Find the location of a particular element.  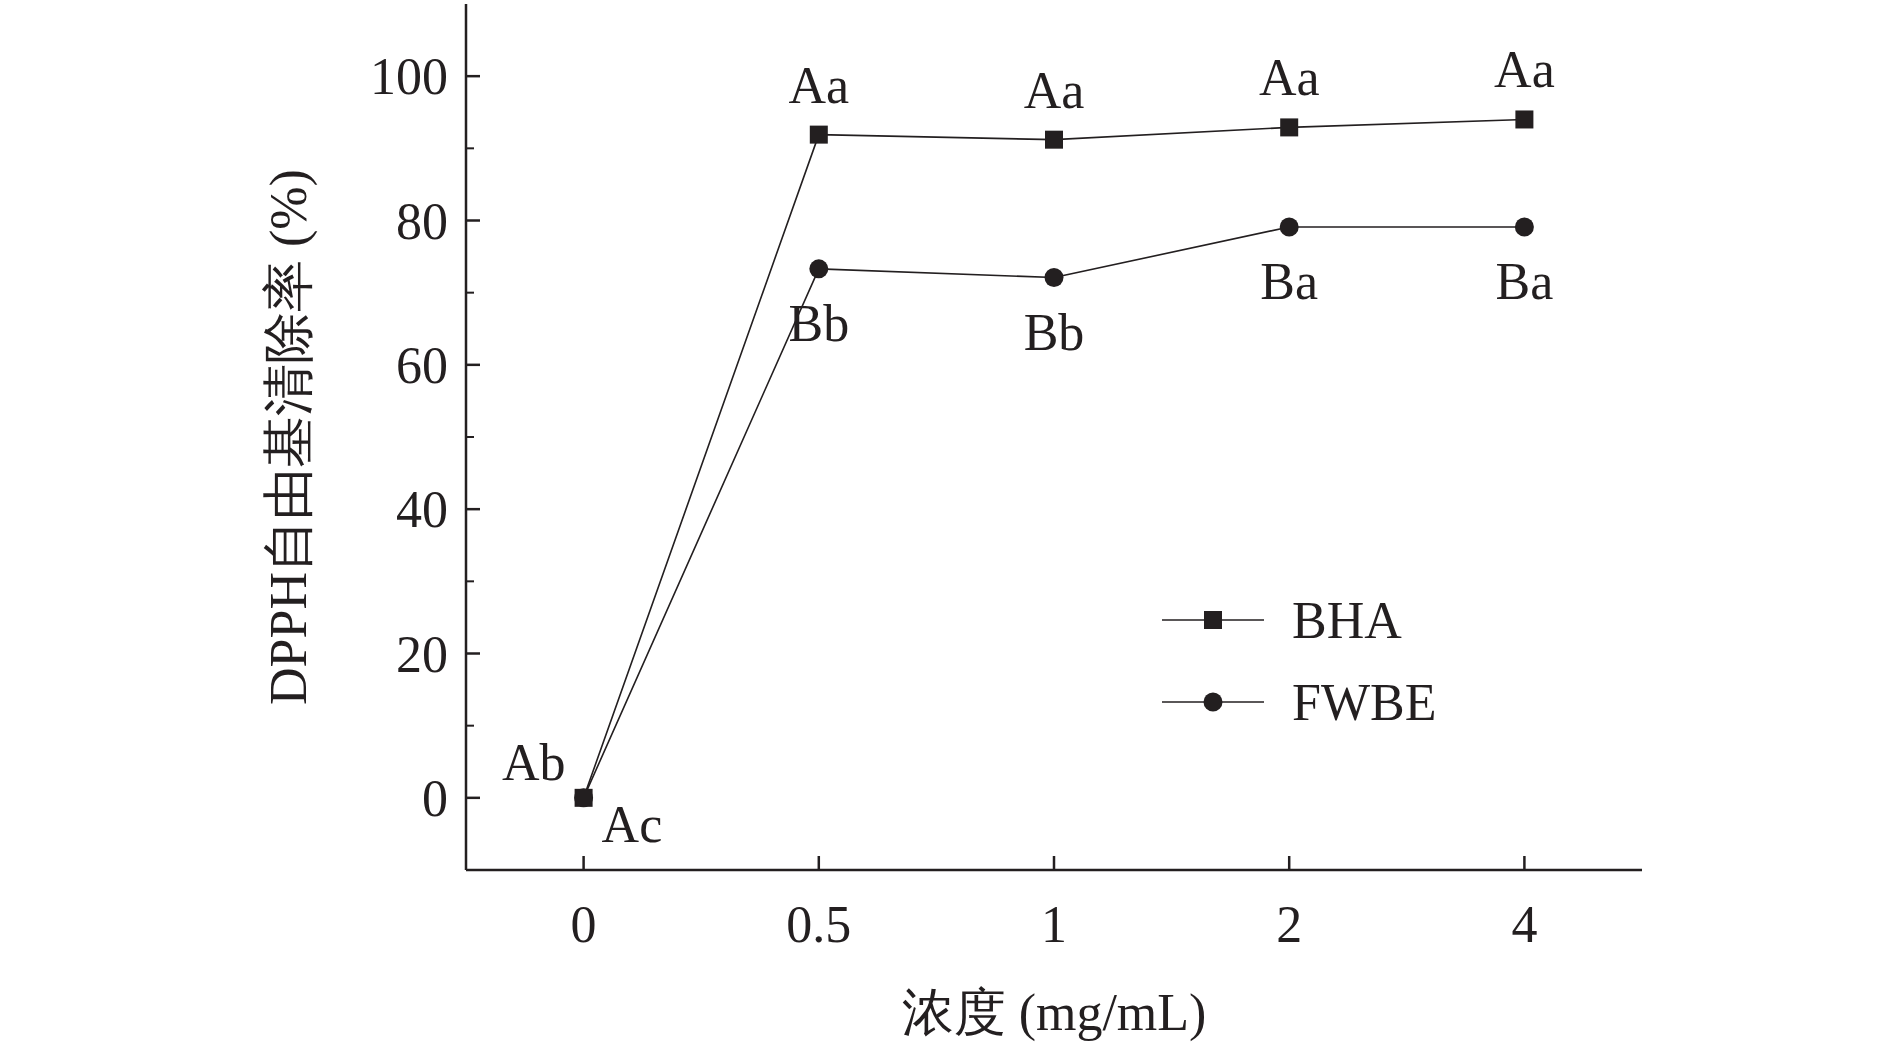

y-tick-label: 60 is located at coordinates (422, 365).